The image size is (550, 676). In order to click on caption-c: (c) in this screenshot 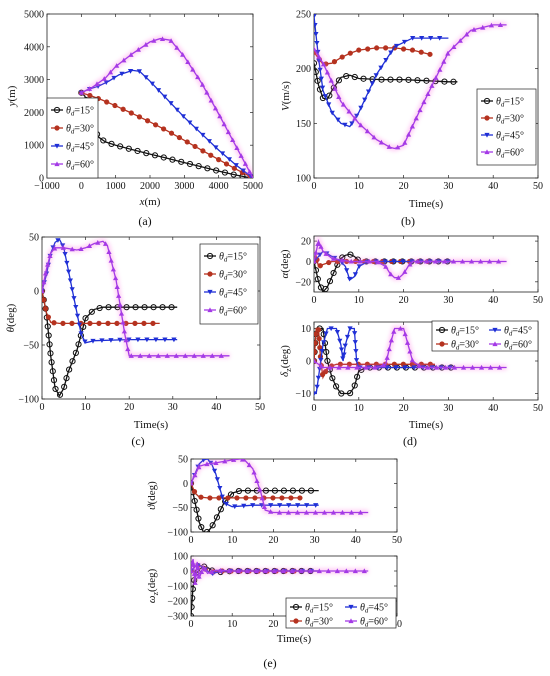, I will do `click(137, 441)`.